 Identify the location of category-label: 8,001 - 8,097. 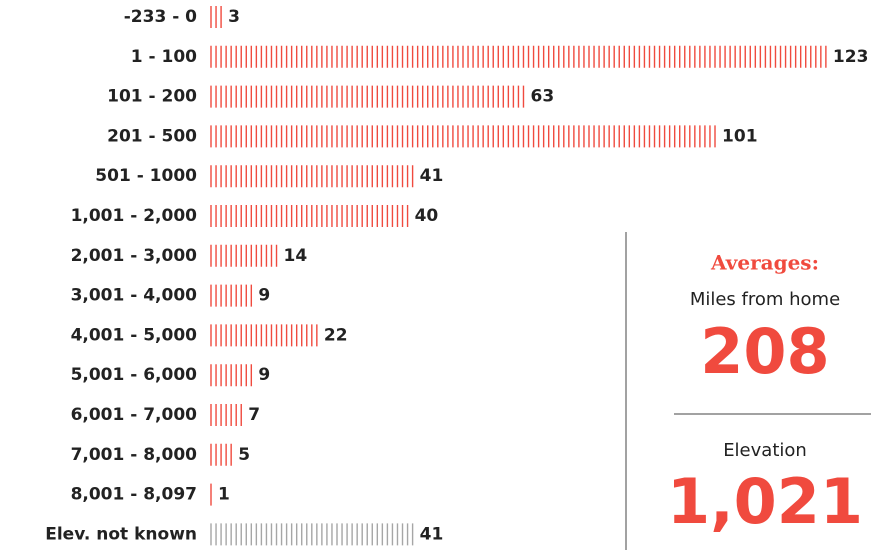
(134, 495).